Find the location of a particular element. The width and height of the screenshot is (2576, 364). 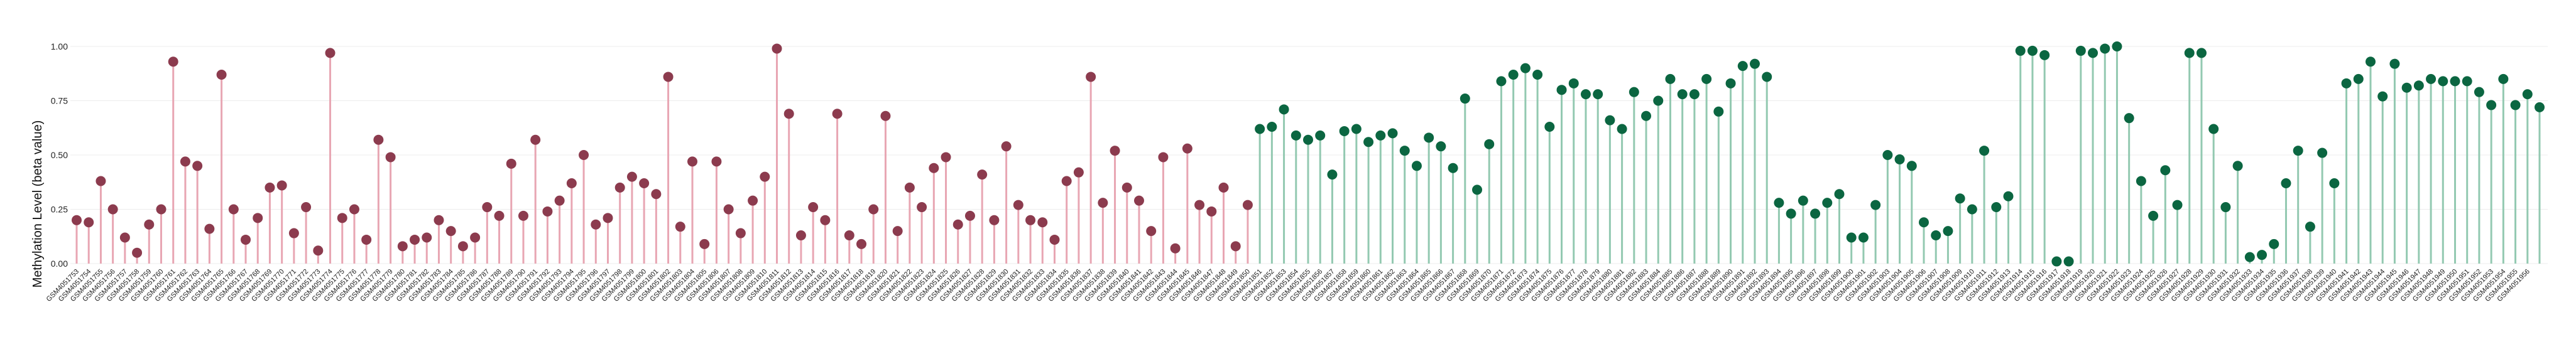

y-tick-label: 1.00 is located at coordinates (60, 46).